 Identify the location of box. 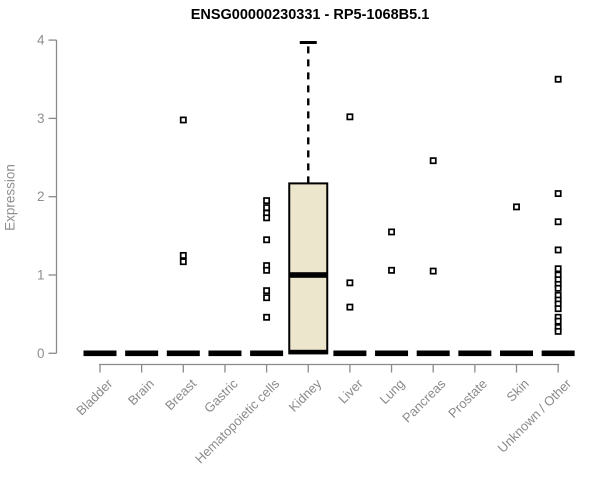
(308, 268).